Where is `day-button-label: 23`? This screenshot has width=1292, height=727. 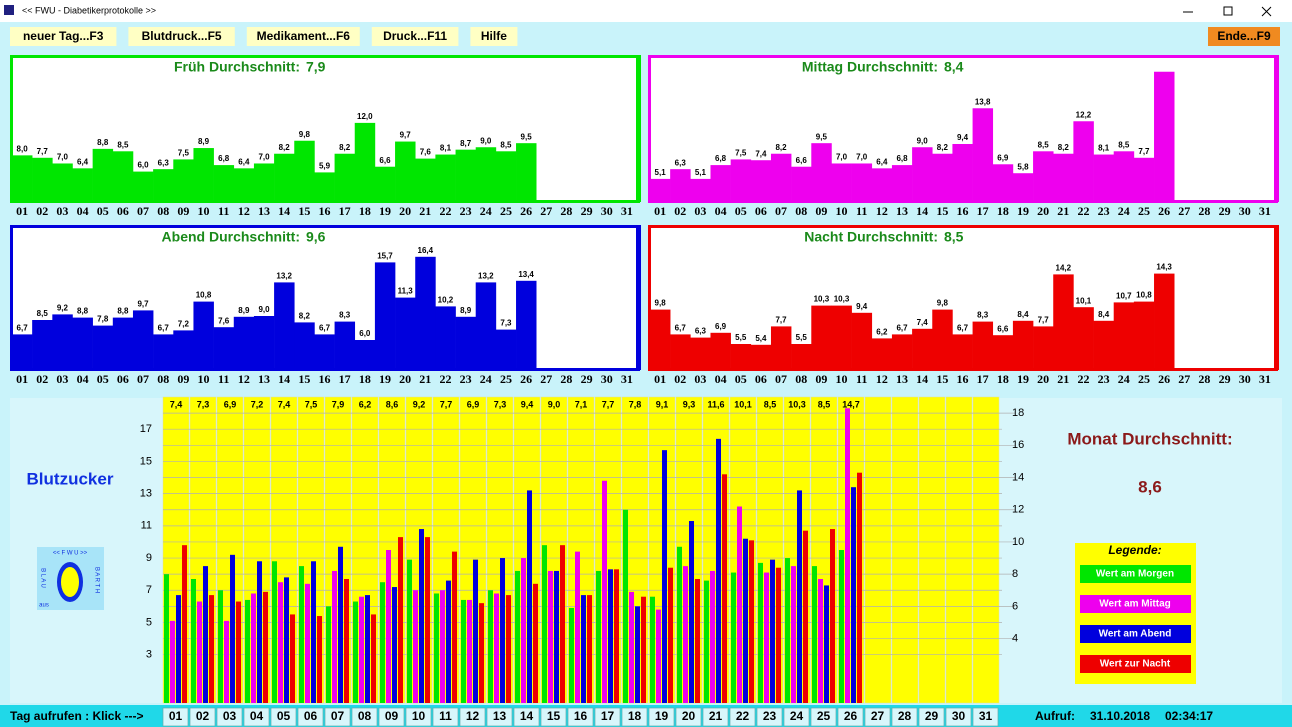
day-button-label: 23 is located at coordinates (770, 716).